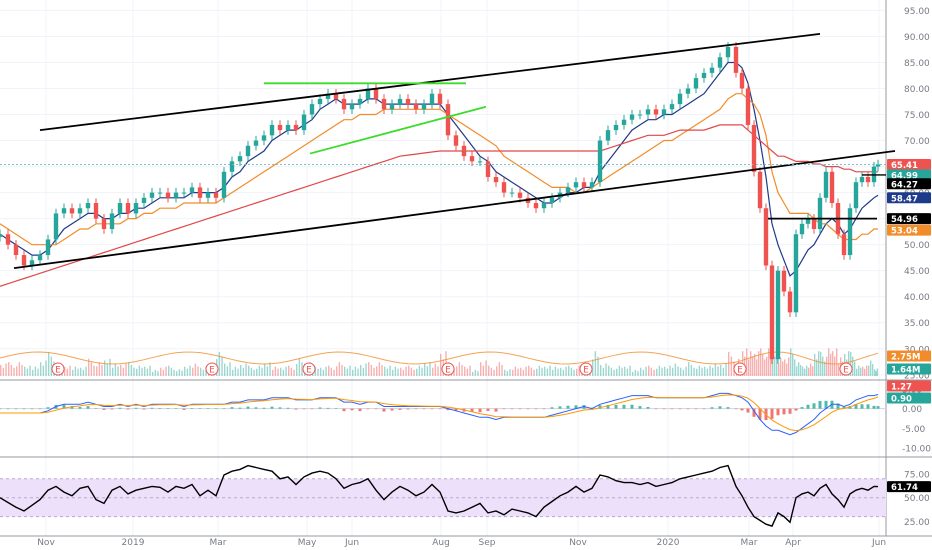  What do you see at coordinates (740, 369) in the screenshot?
I see `earnings-marker` at bounding box center [740, 369].